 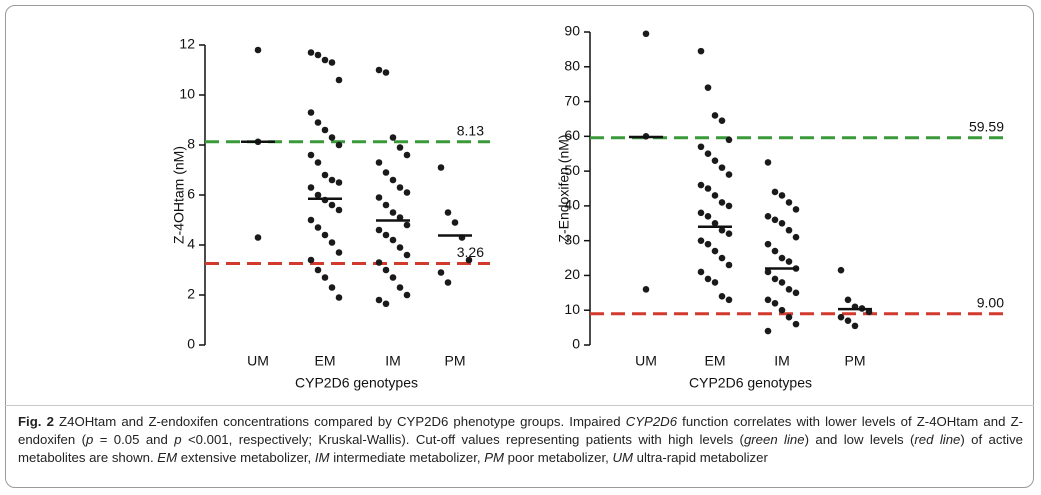 I want to click on caption-text: intermediate metabolizer,, so click(x=407, y=457).